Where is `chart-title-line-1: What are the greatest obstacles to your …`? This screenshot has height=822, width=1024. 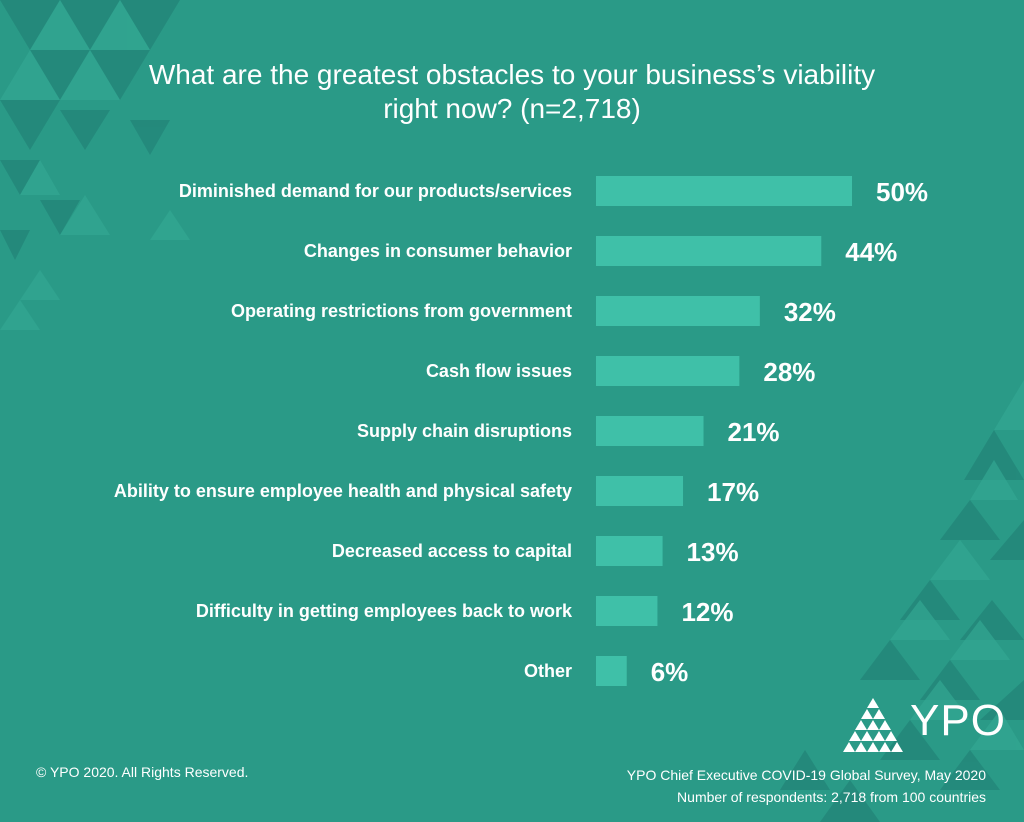 chart-title-line-1: What are the greatest obstacles to your … is located at coordinates (512, 74).